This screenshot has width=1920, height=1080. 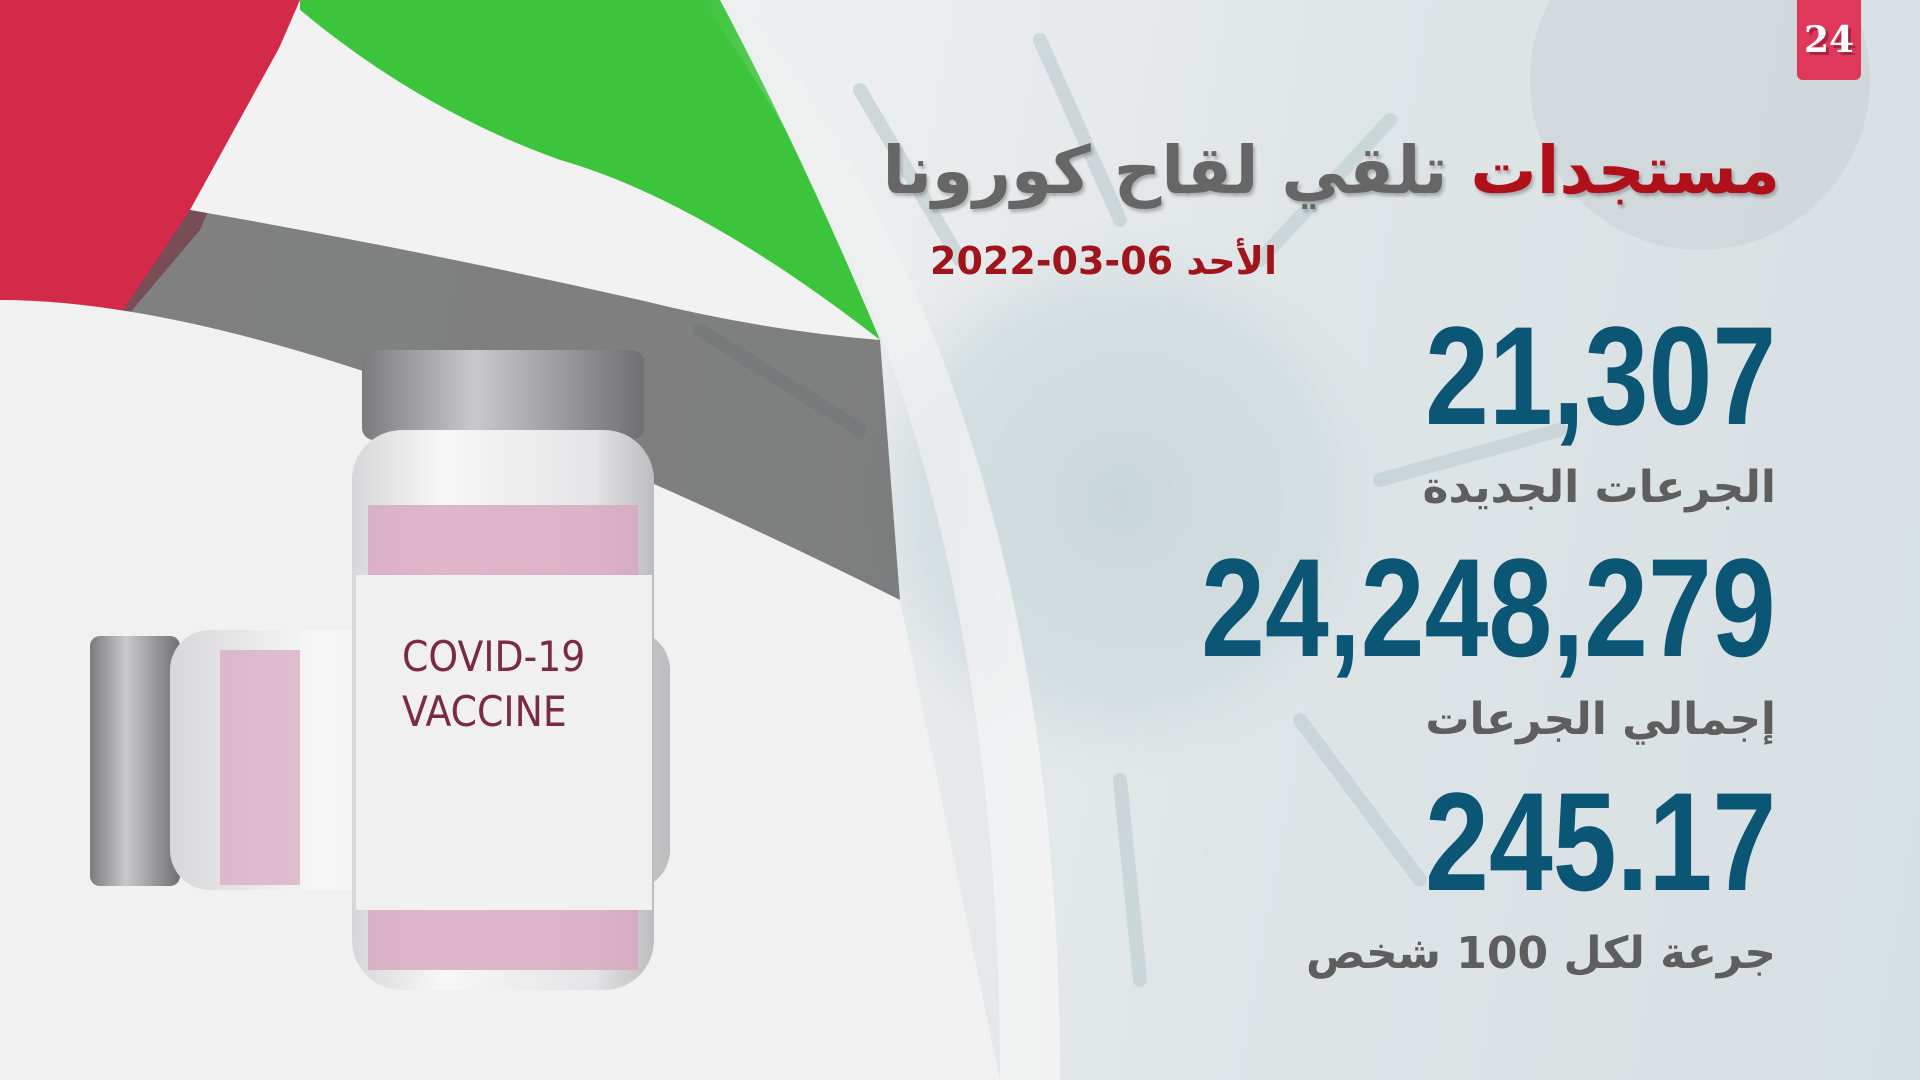 I want to click on report-date: الأحد 2022-03-06, so click(x=1103, y=262).